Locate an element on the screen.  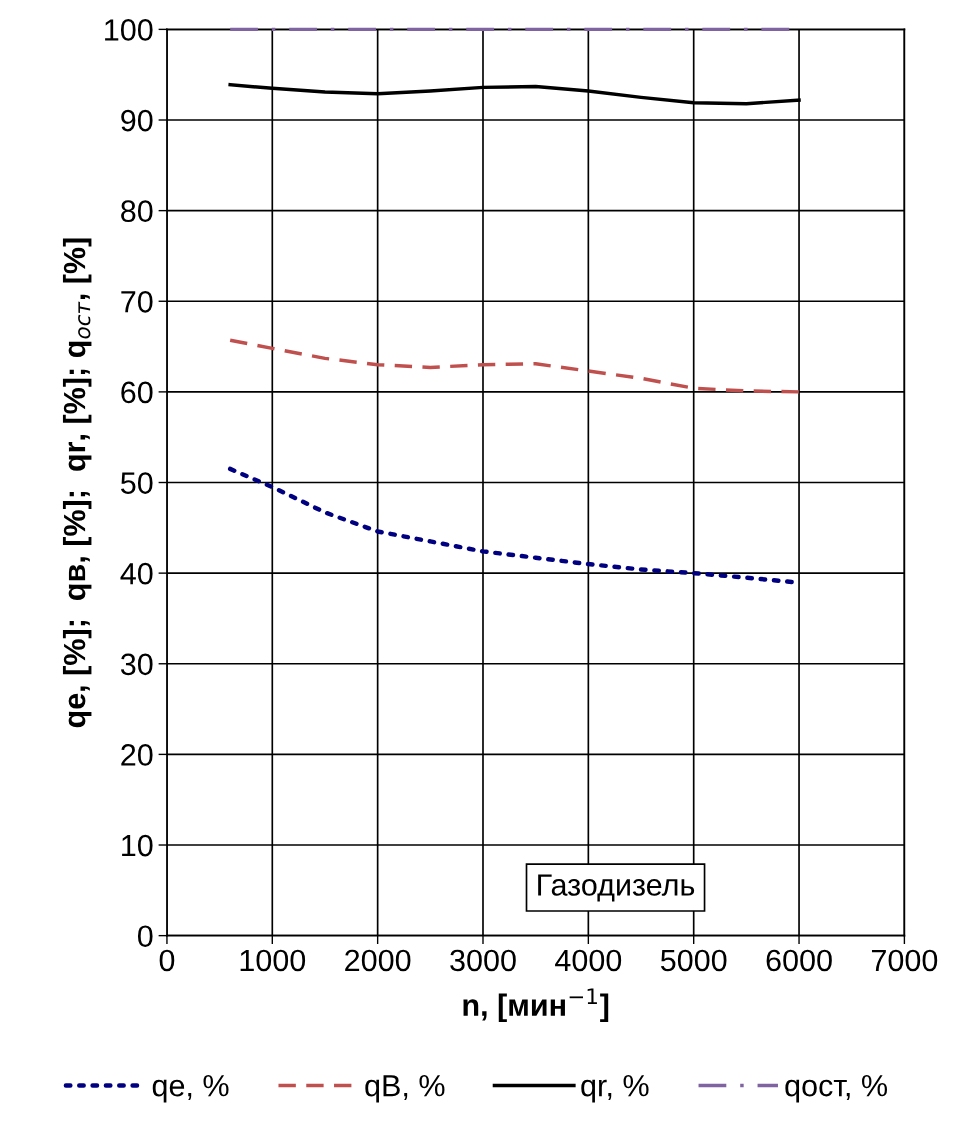
y-tick-label: 90 is located at coordinates (137, 120).